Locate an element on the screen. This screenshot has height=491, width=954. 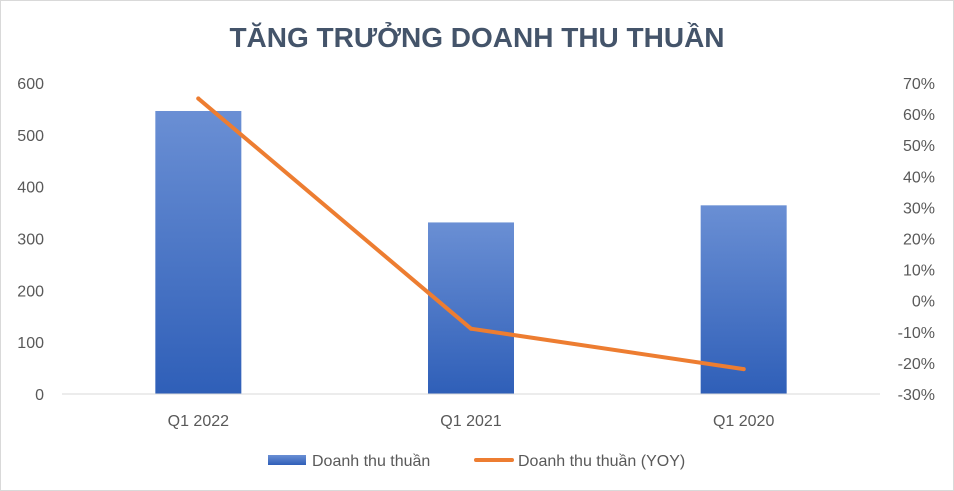
legend-label-bar: Doanh thu thuần is located at coordinates (371, 461).